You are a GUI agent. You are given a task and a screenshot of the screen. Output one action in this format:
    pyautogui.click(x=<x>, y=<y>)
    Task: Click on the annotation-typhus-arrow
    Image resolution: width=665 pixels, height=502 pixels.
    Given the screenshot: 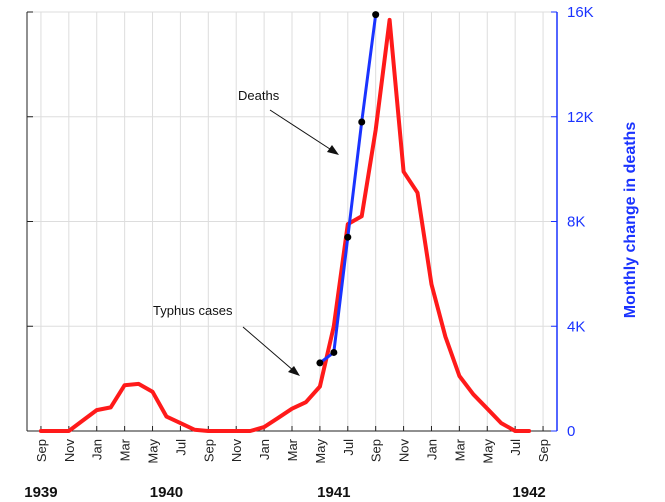 What is the action you would take?
    pyautogui.click(x=268, y=349)
    